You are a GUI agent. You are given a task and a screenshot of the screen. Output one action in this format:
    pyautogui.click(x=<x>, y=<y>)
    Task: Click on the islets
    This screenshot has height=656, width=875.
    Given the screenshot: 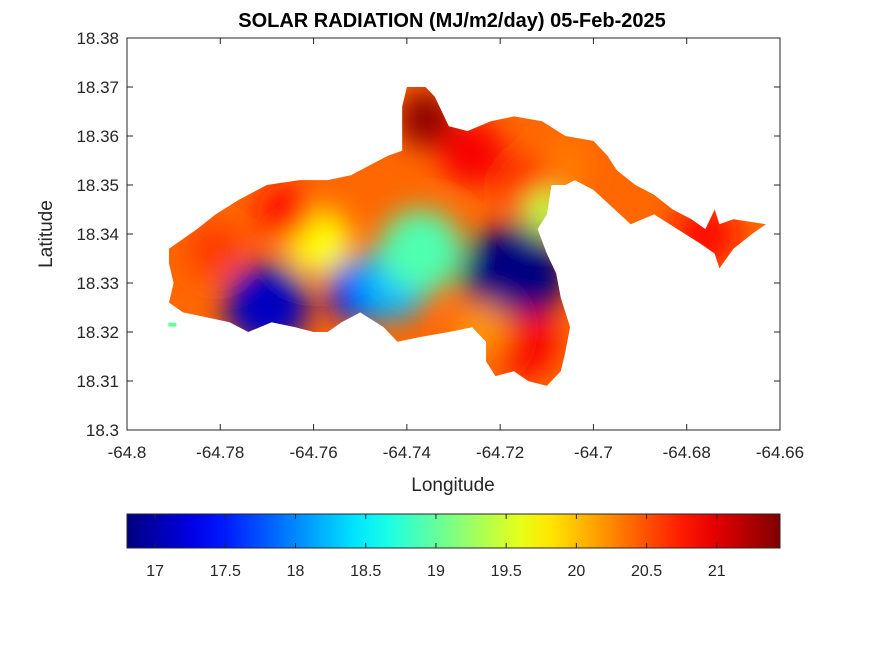 What is the action you would take?
    pyautogui.click(x=172, y=324)
    